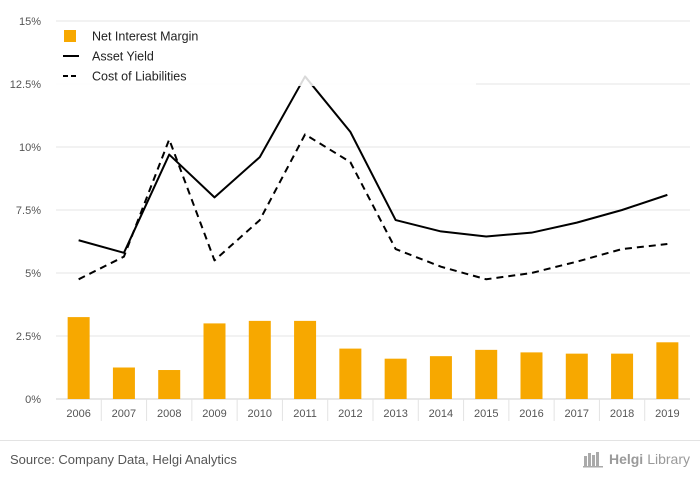 This screenshot has width=700, height=484. I want to click on brand-prefix: Helgi, so click(626, 459).